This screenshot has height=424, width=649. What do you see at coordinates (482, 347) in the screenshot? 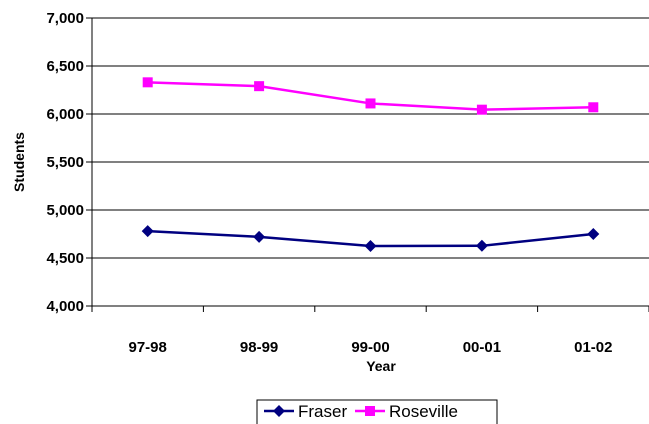
I see `x-tick-label-3: 00-01` at bounding box center [482, 347].